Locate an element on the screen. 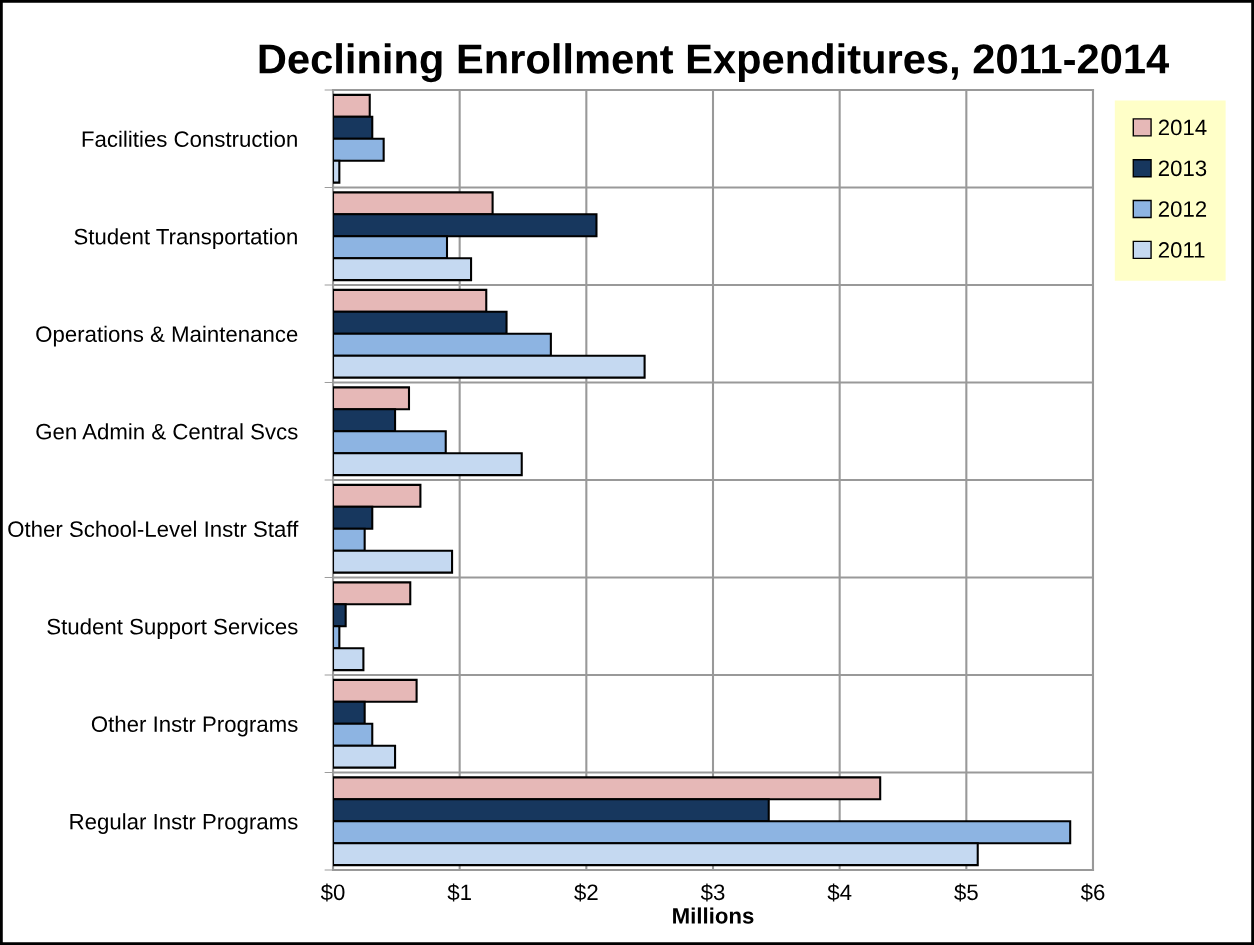  legend-label: 2014 is located at coordinates (1182, 127).